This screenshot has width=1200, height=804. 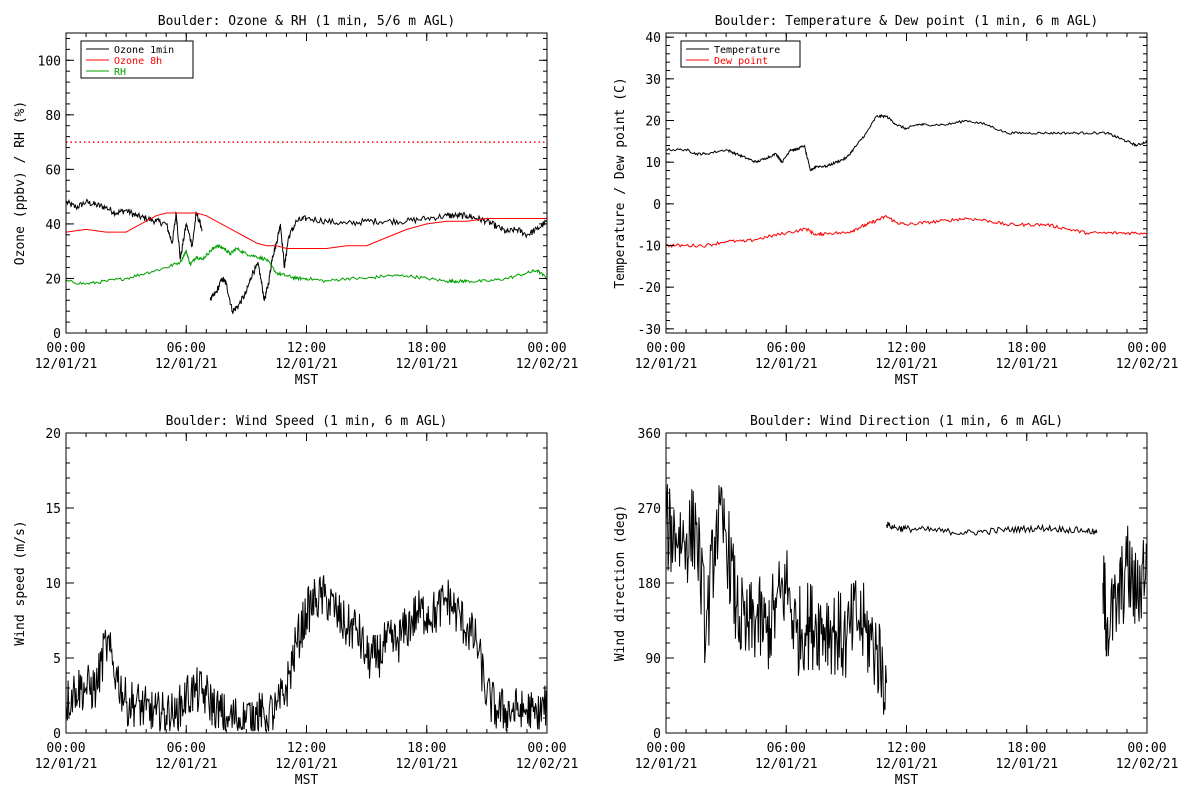 What do you see at coordinates (49, 61) in the screenshot?
I see `y-tick-label: 100` at bounding box center [49, 61].